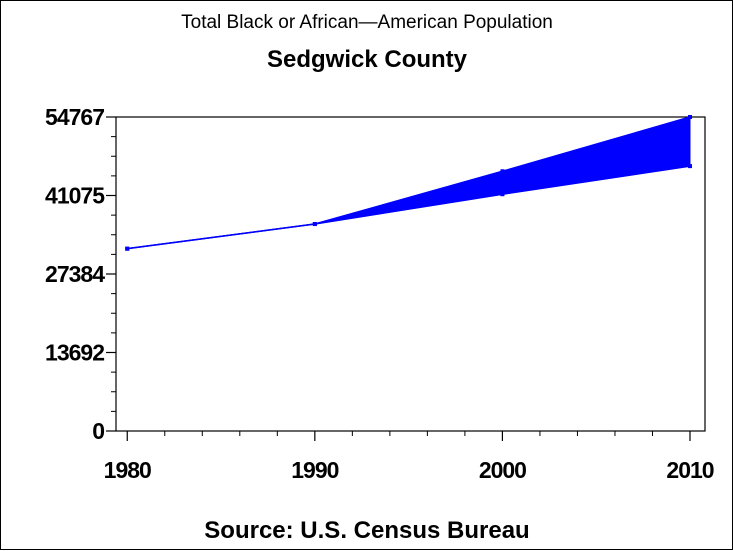 This screenshot has width=733, height=551. Describe the element at coordinates (74, 117) in the screenshot. I see `y-tick-label: 54767` at that location.